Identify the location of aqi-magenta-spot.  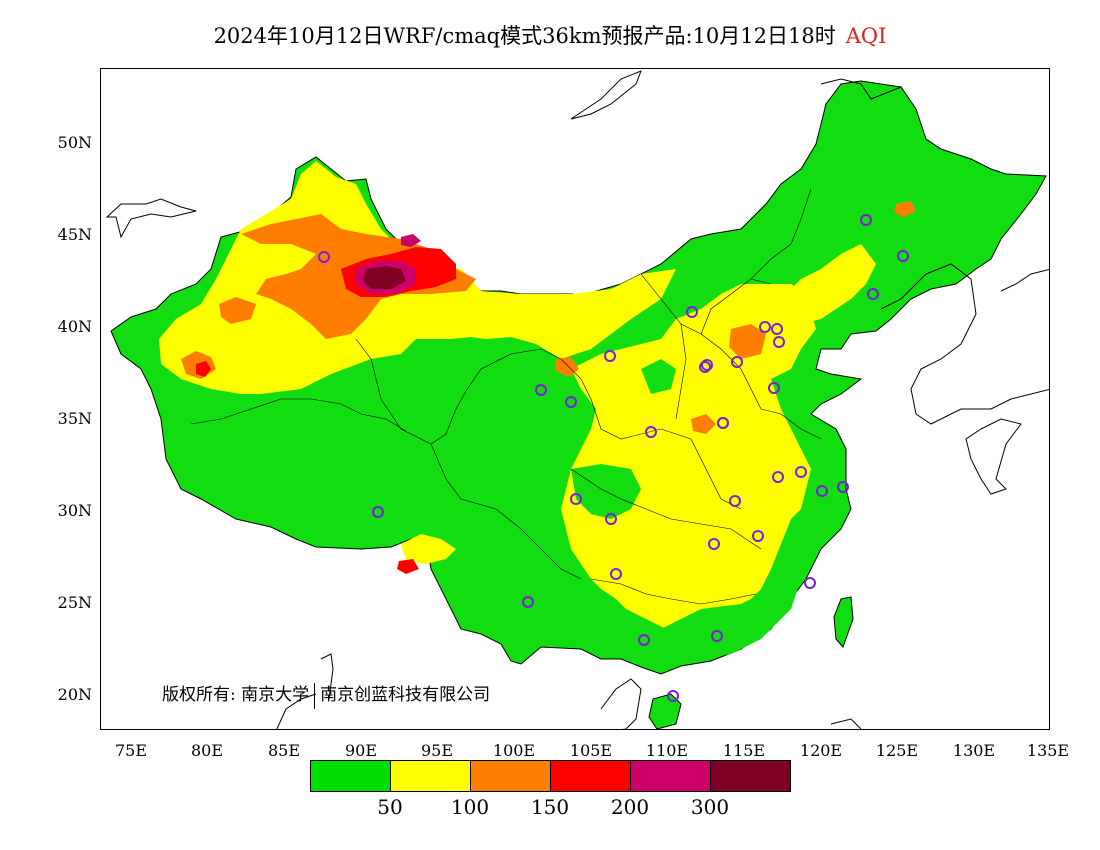
(411, 240).